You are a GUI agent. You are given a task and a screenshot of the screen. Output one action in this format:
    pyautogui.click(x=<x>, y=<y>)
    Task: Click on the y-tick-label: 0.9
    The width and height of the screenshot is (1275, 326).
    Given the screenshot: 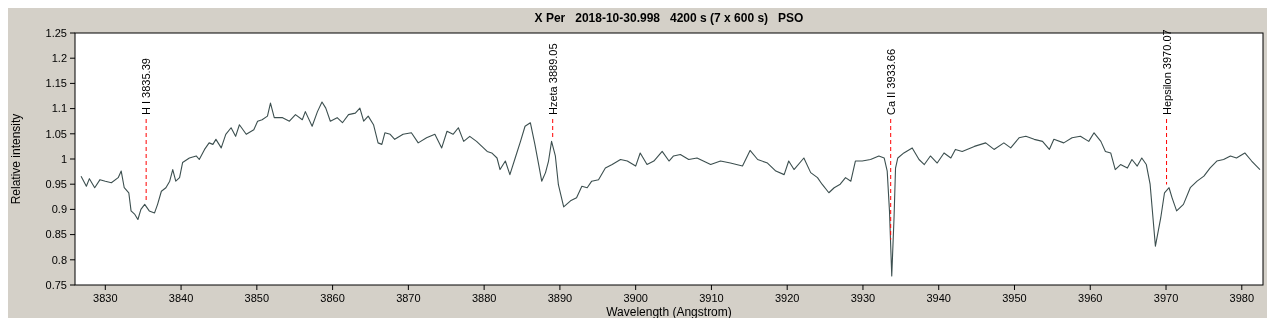 What is the action you would take?
    pyautogui.click(x=59, y=209)
    